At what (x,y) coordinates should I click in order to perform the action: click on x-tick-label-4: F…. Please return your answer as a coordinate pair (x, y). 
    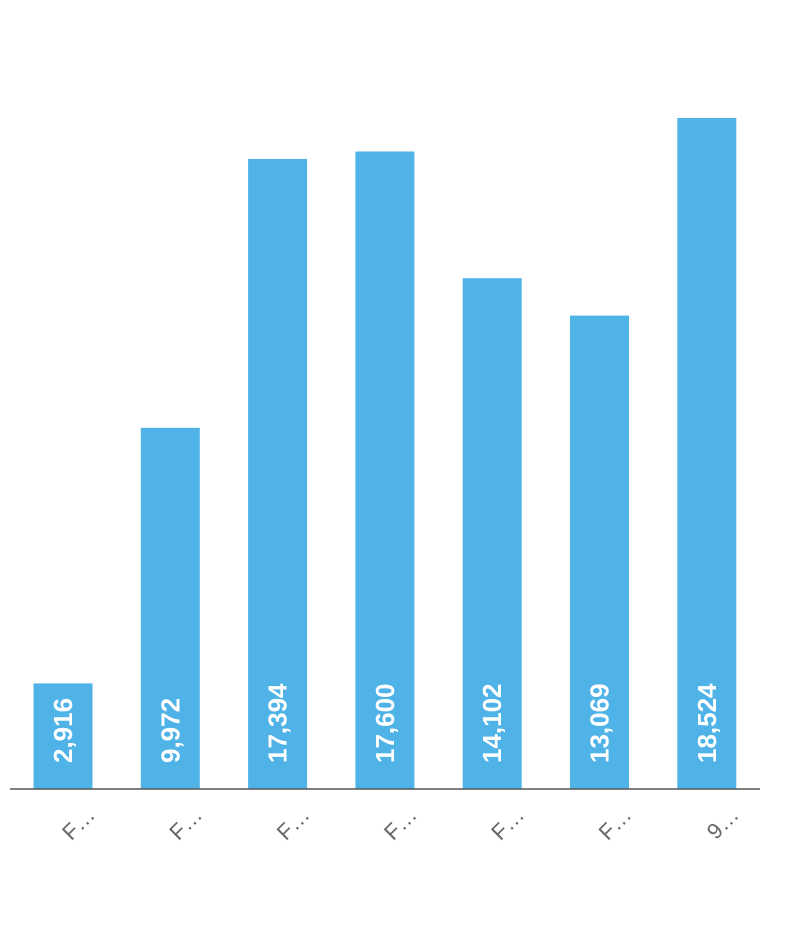
    Looking at the image, I should click on (400, 823).